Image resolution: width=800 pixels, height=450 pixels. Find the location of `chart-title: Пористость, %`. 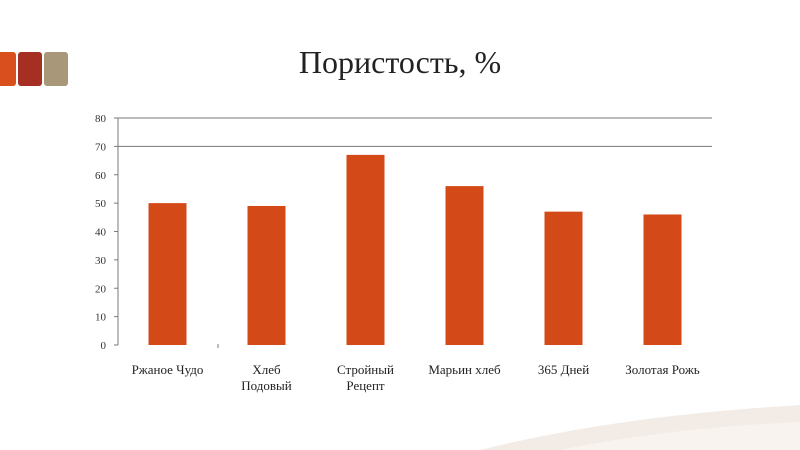

chart-title: Пористость, % is located at coordinates (400, 62).